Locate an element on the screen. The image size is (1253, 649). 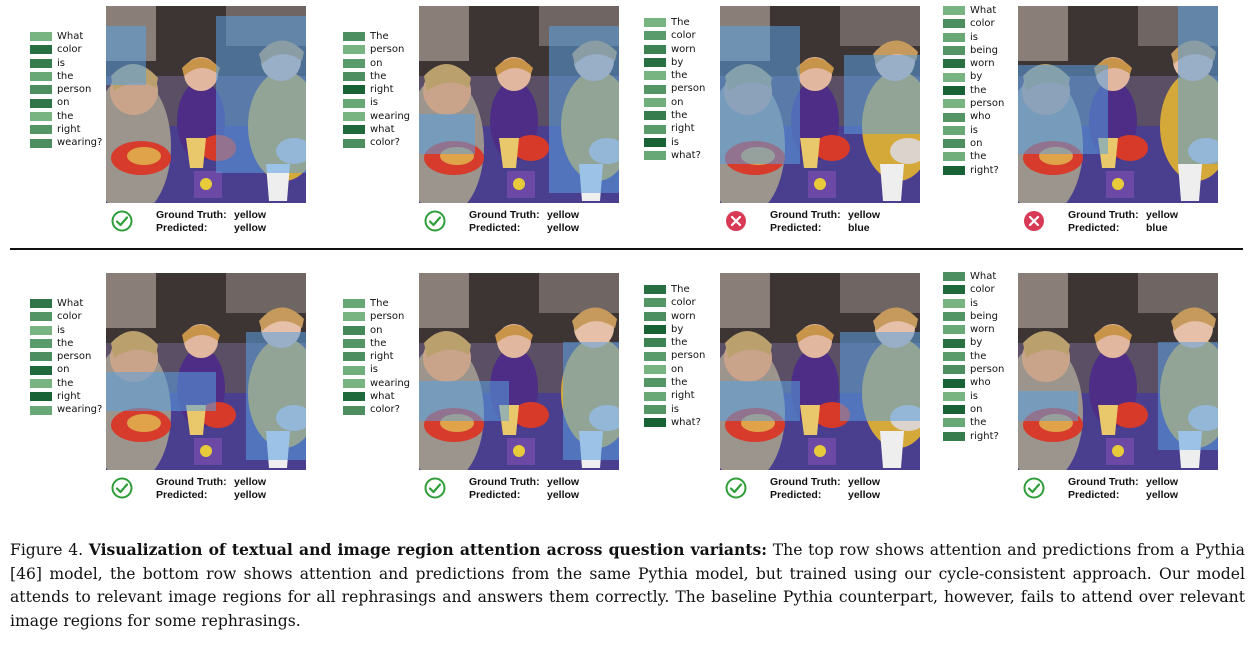
scene-photo-art is located at coordinates (1118, 371).